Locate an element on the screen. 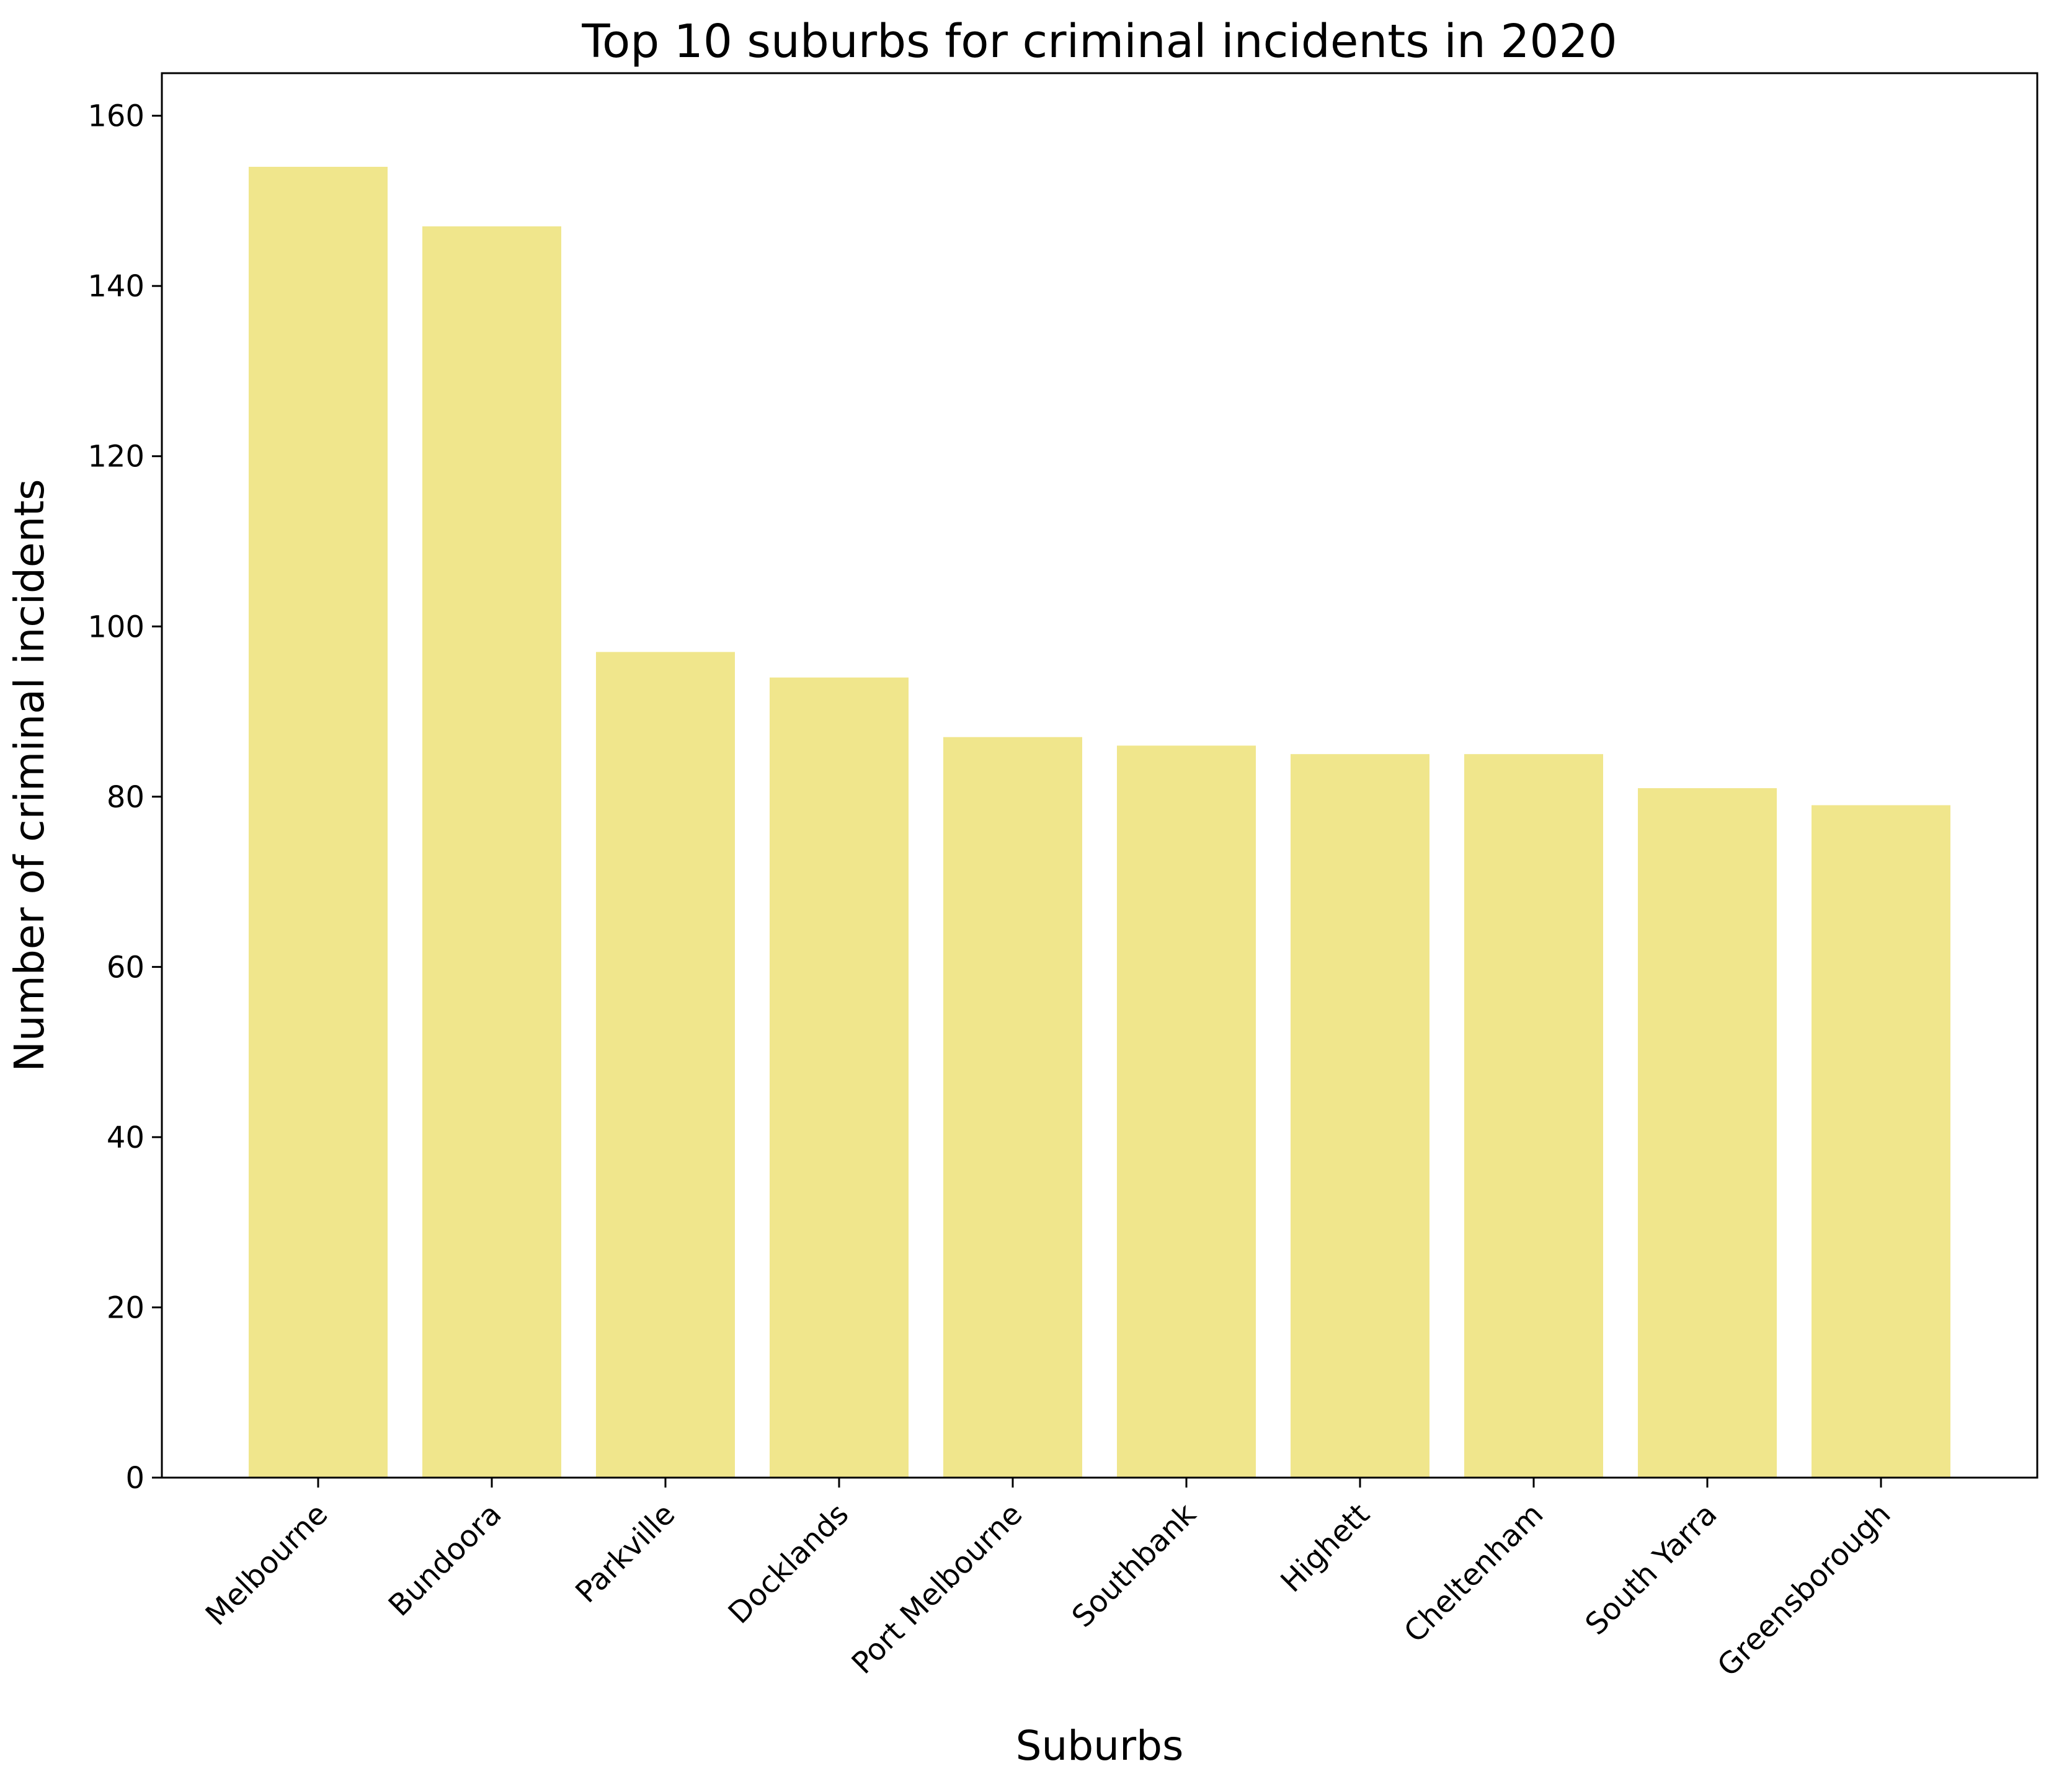 The width and height of the screenshot is (2054, 1792). y-tick-label: 160 is located at coordinates (115, 116).